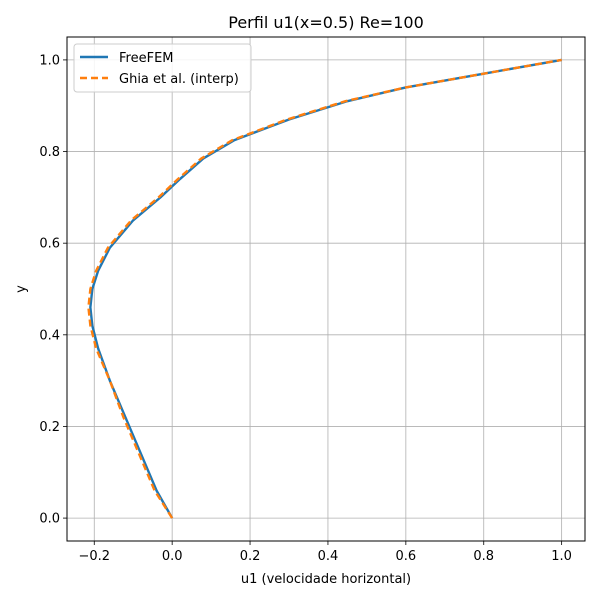 The width and height of the screenshot is (600, 605). I want to click on x-tick-label: 0.0, so click(172, 556).